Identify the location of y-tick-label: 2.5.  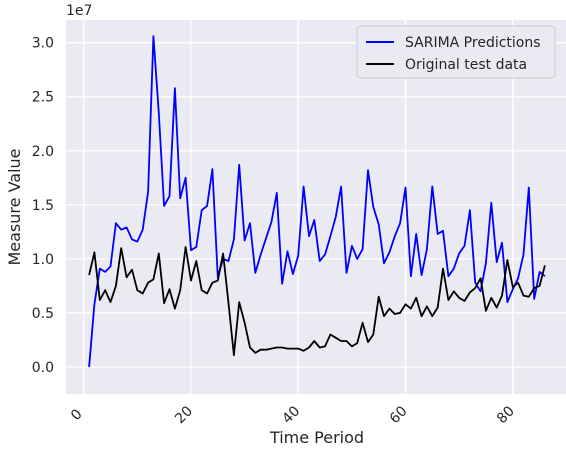
(43, 98).